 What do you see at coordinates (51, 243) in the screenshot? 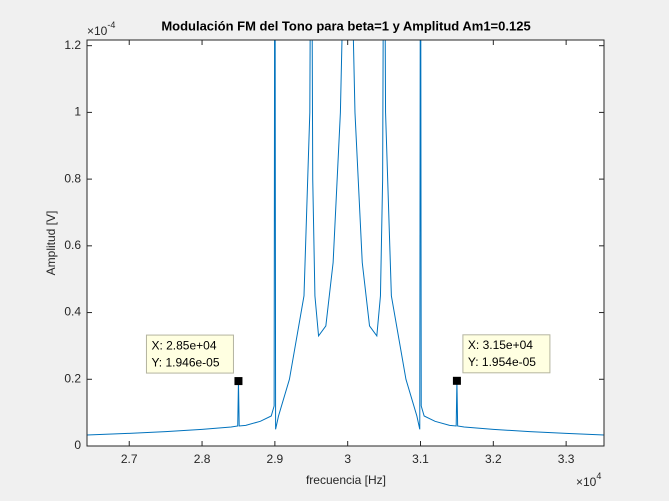
I see `y-axis-label: Amplitud [V]` at bounding box center [51, 243].